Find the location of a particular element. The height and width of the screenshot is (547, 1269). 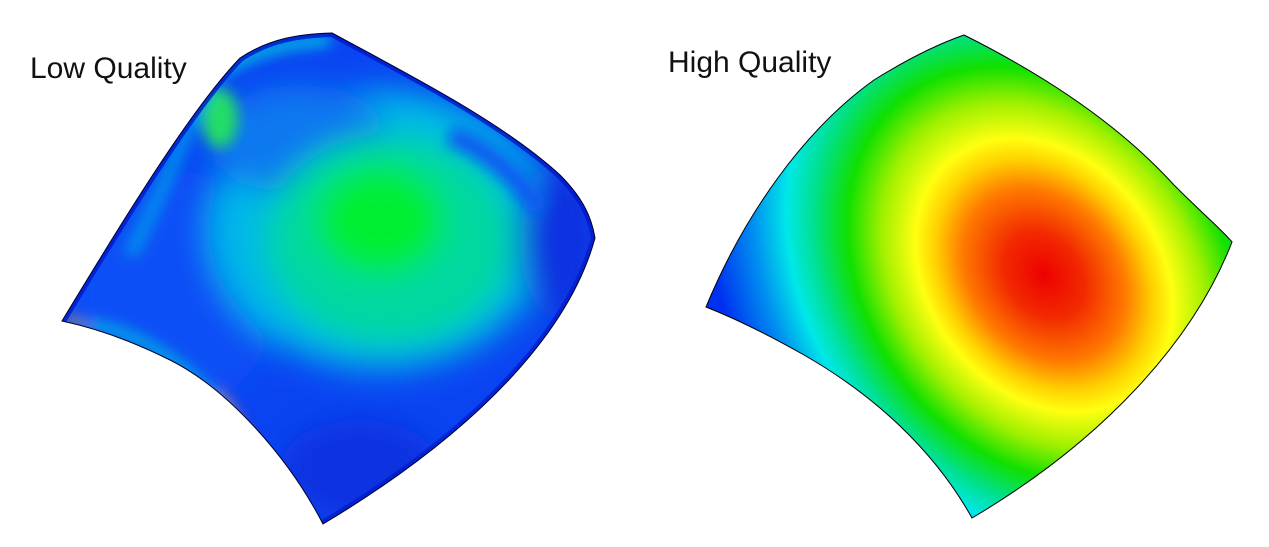

high-quality-label: High Quality is located at coordinates (750, 62).